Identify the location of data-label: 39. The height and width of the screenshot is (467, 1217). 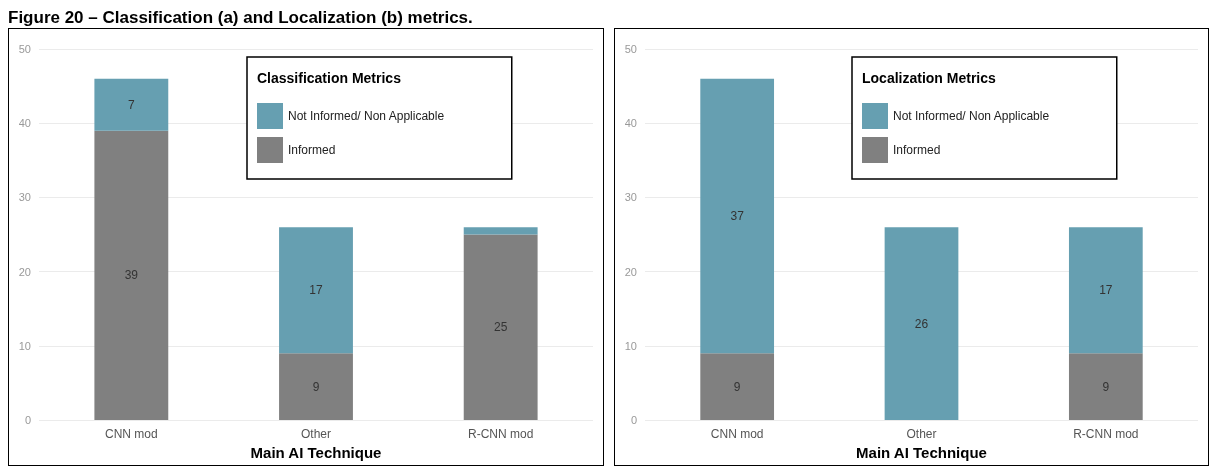
(131, 275).